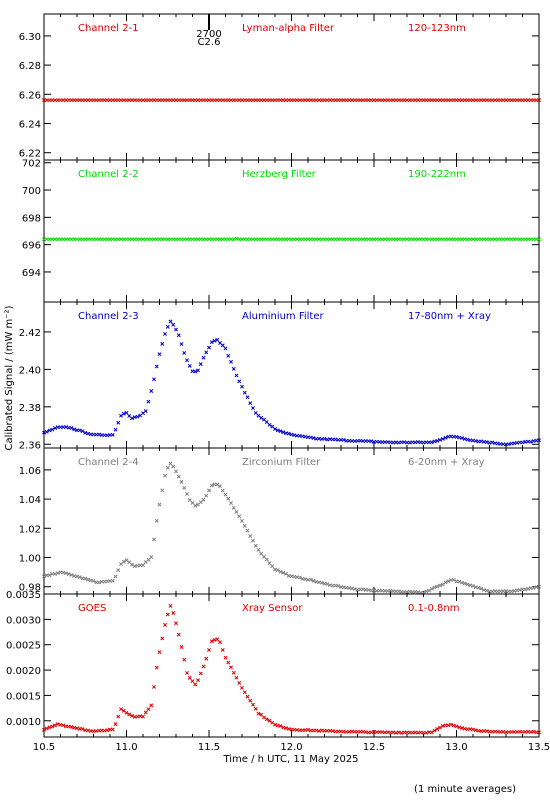  What do you see at coordinates (272, 608) in the screenshot?
I see `filter-label: Xray Sensor` at bounding box center [272, 608].